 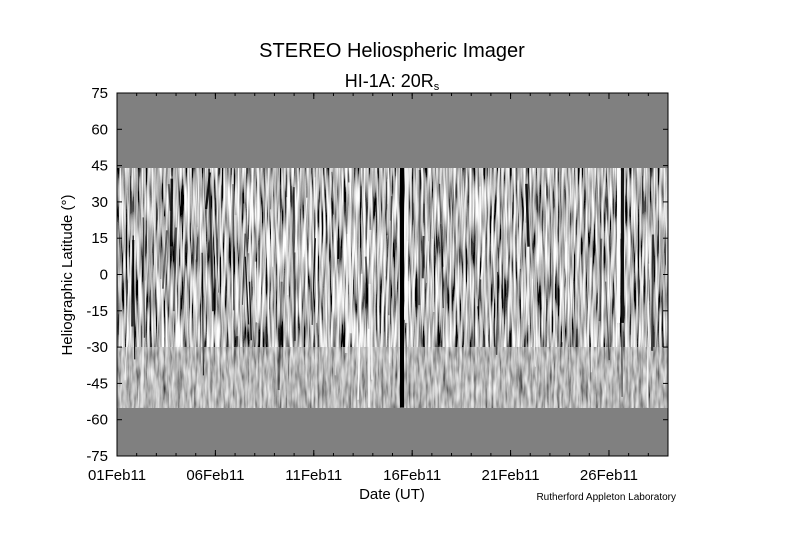 I want to click on y-tick-label: -45, so click(x=97, y=383).